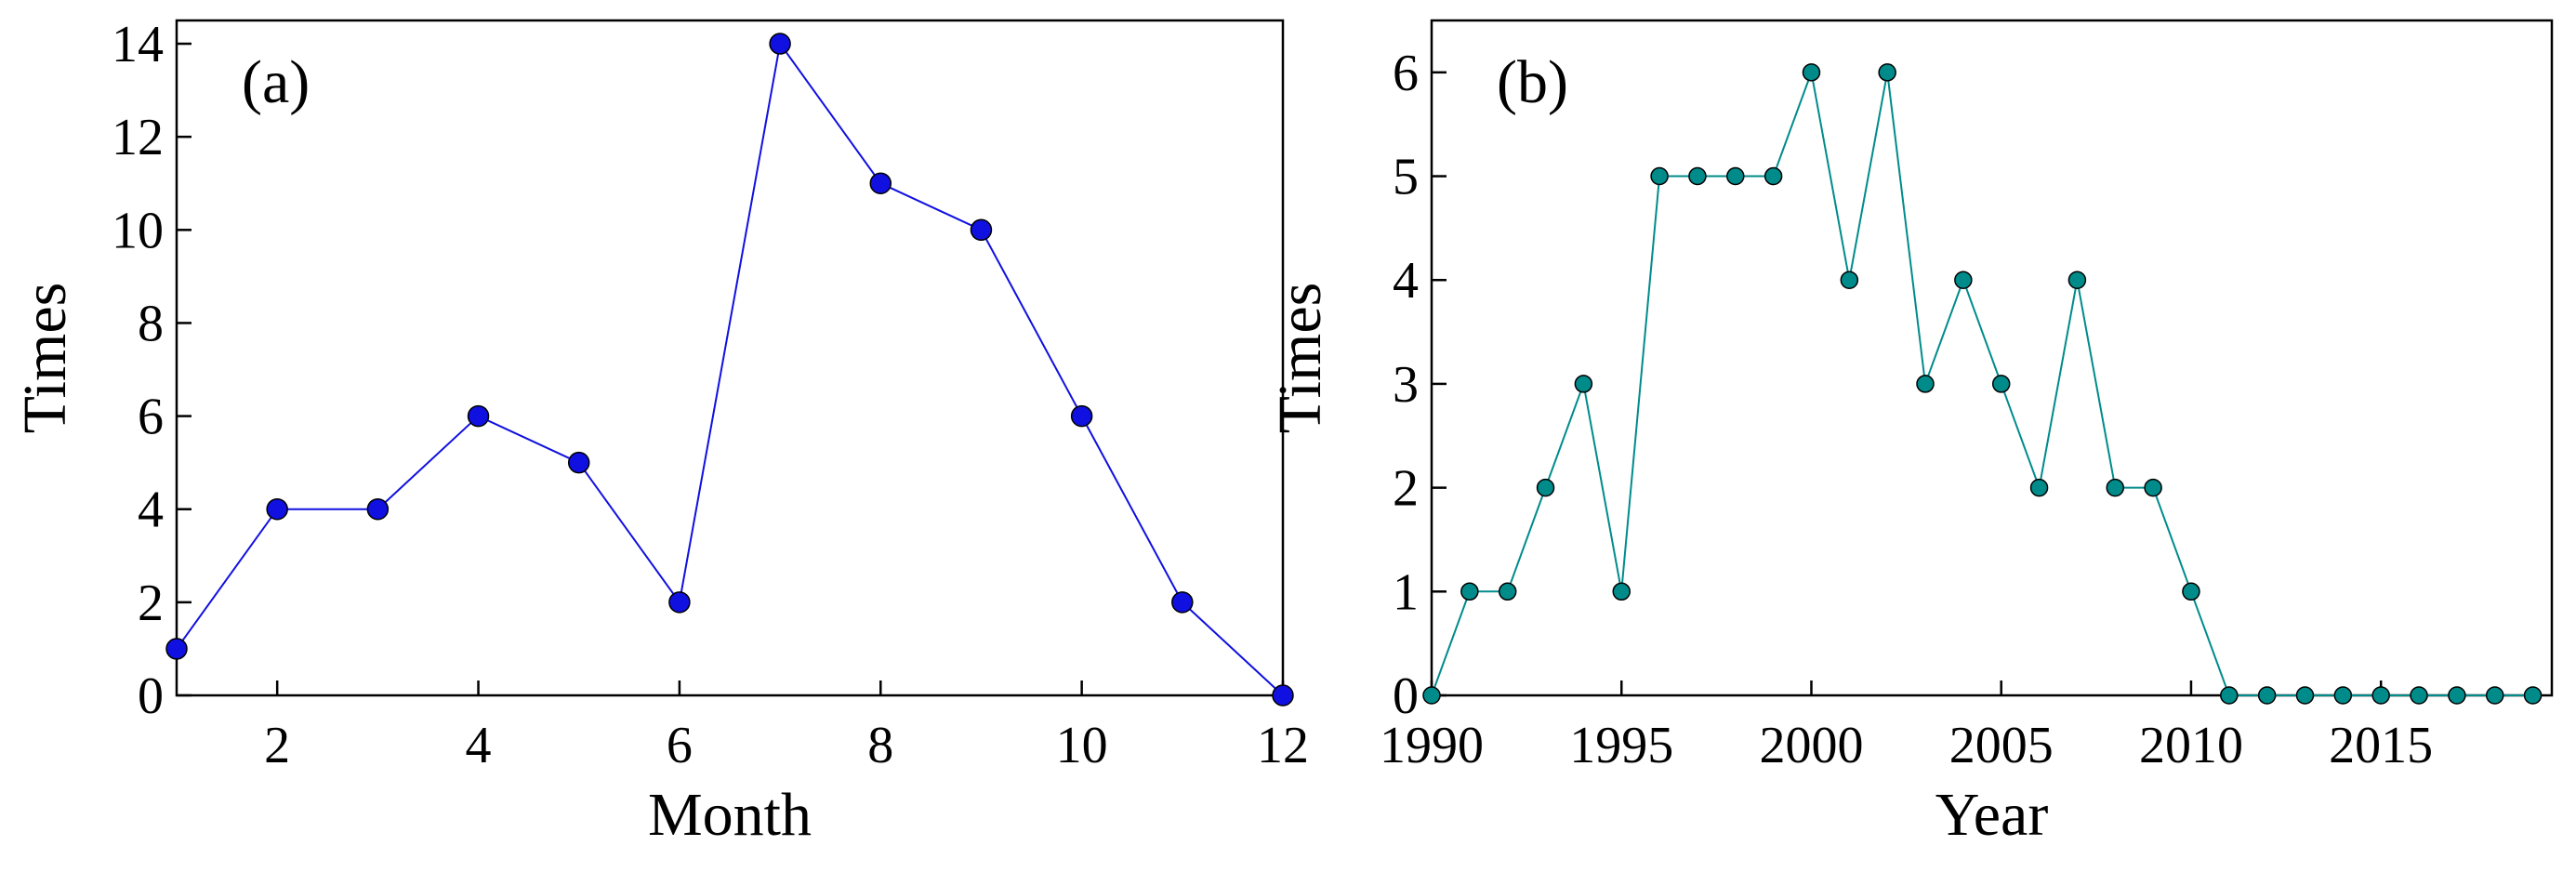 This screenshot has height=872, width=2576. Describe the element at coordinates (2001, 745) in the screenshot. I see `x-tick-label-b: 2005` at that location.